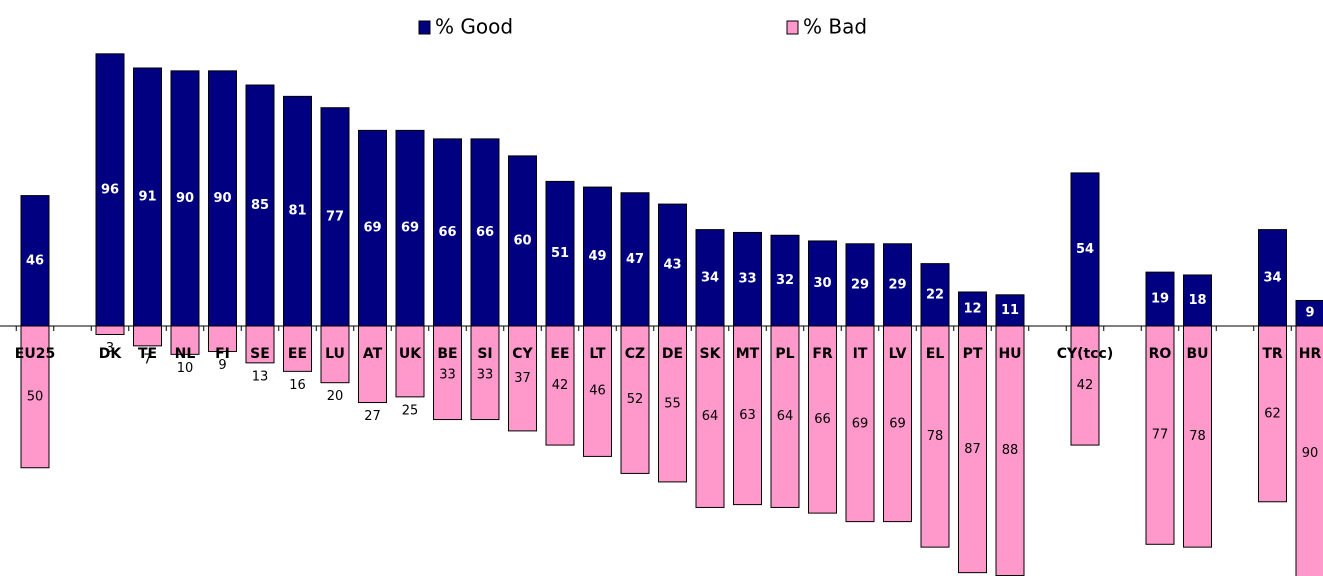  Describe the element at coordinates (147, 359) in the screenshot. I see `data-label: 7` at that location.